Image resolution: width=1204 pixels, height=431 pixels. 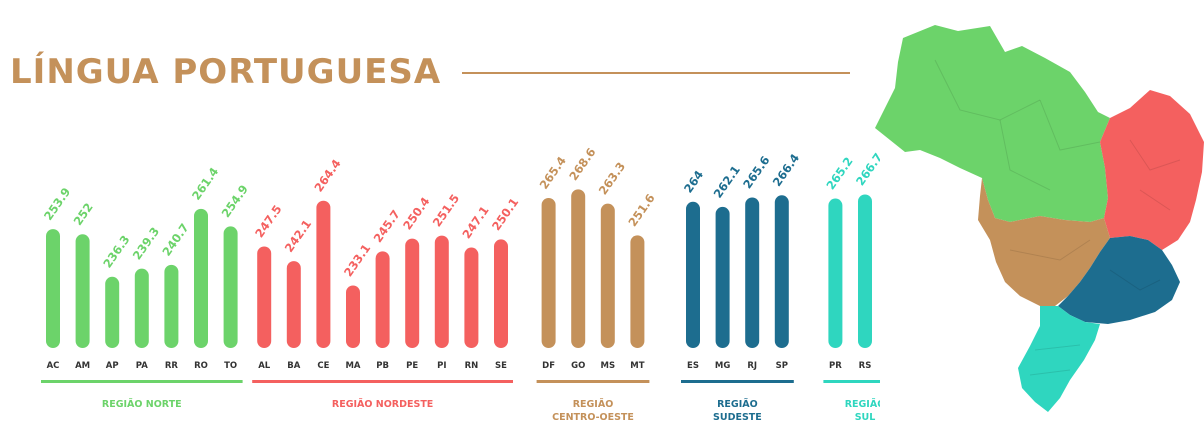 What do you see at coordinates (53, 288) in the screenshot?
I see `bar-ac` at bounding box center [53, 288].